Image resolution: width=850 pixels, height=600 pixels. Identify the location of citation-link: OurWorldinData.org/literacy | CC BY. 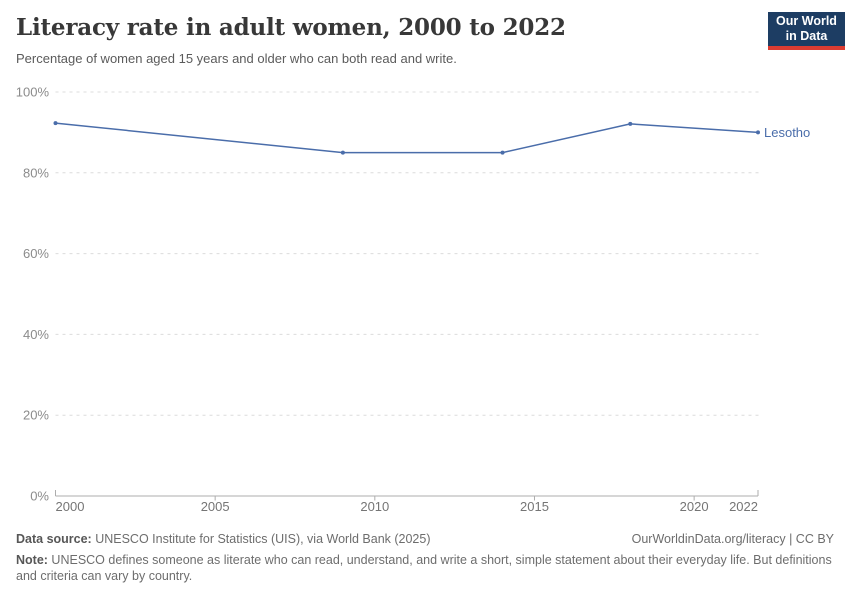
(732, 539).